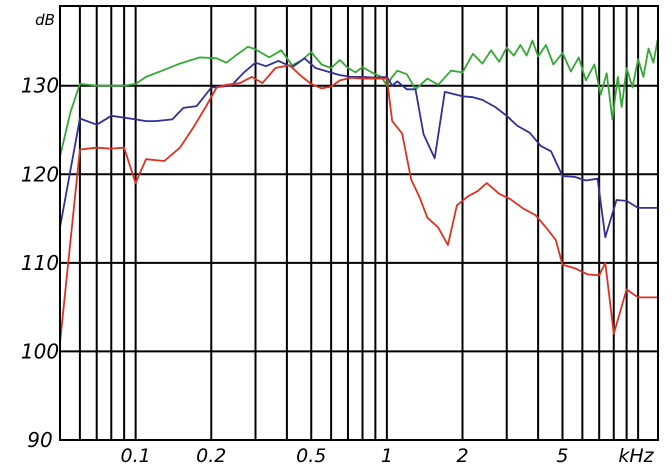 The image size is (672, 468). Describe the element at coordinates (40, 174) in the screenshot. I see `y-tick-label: 120` at that location.